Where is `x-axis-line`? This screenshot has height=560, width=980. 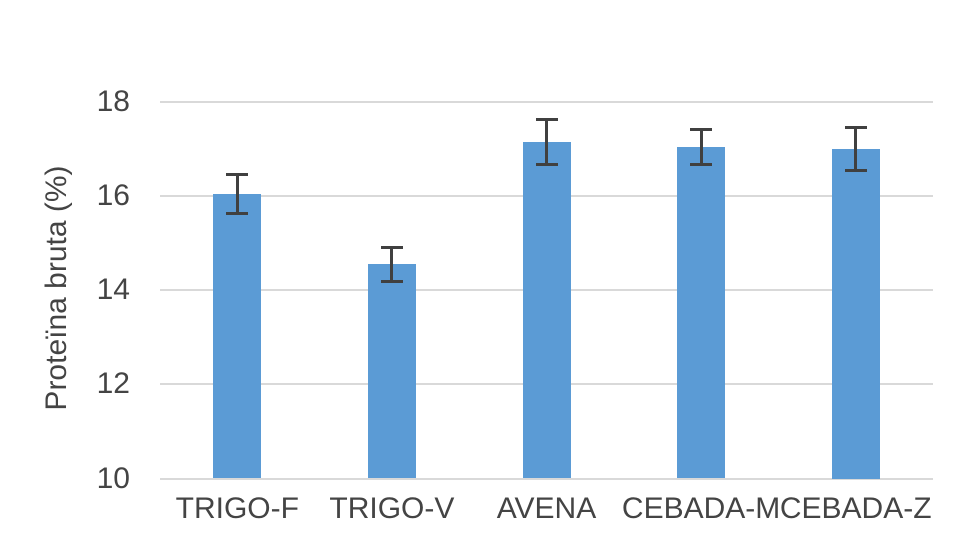
x-axis-line is located at coordinates (546, 478).